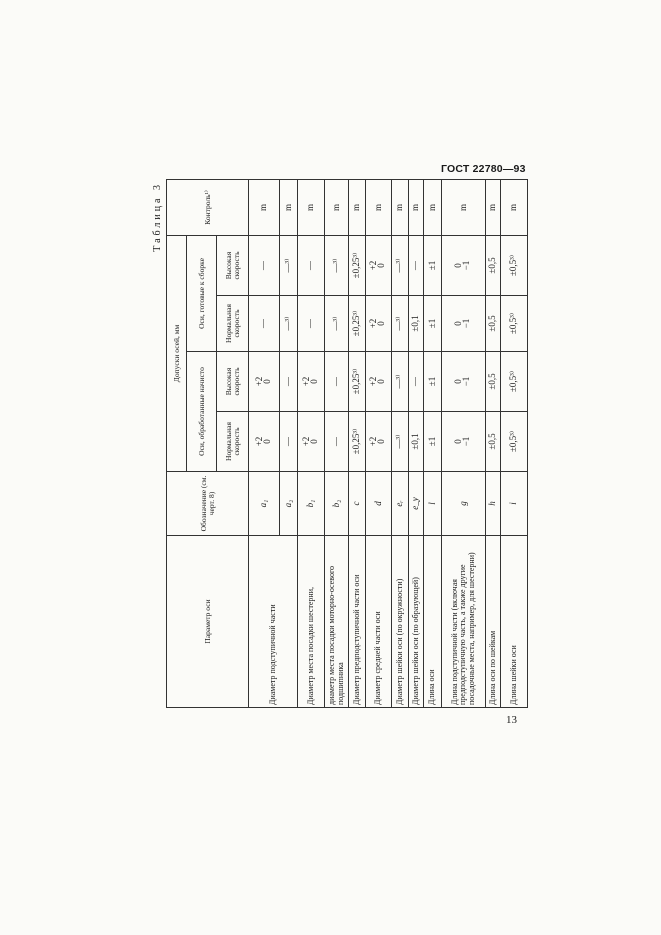 This screenshot has width=661, height=935. What do you see at coordinates (493, 621) in the screenshot?
I see `parameter-cell: Длина оси по шейкам` at bounding box center [493, 621].